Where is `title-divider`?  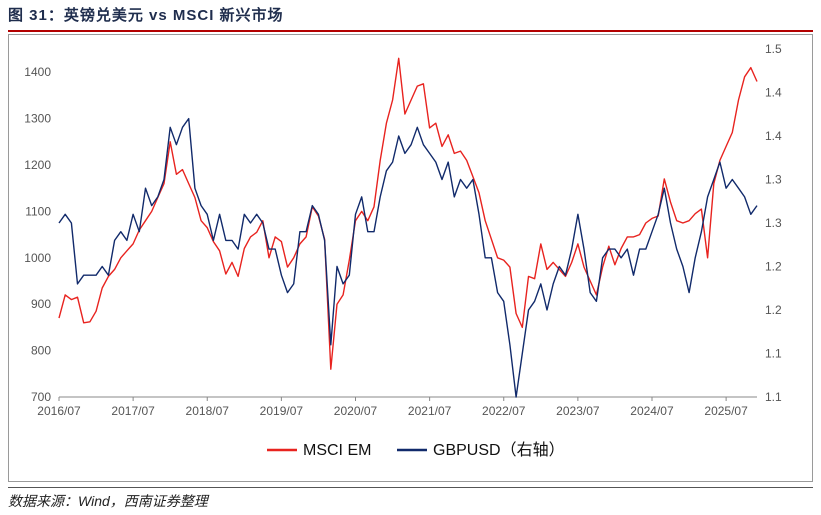
title-divider is located at coordinates (410, 31).